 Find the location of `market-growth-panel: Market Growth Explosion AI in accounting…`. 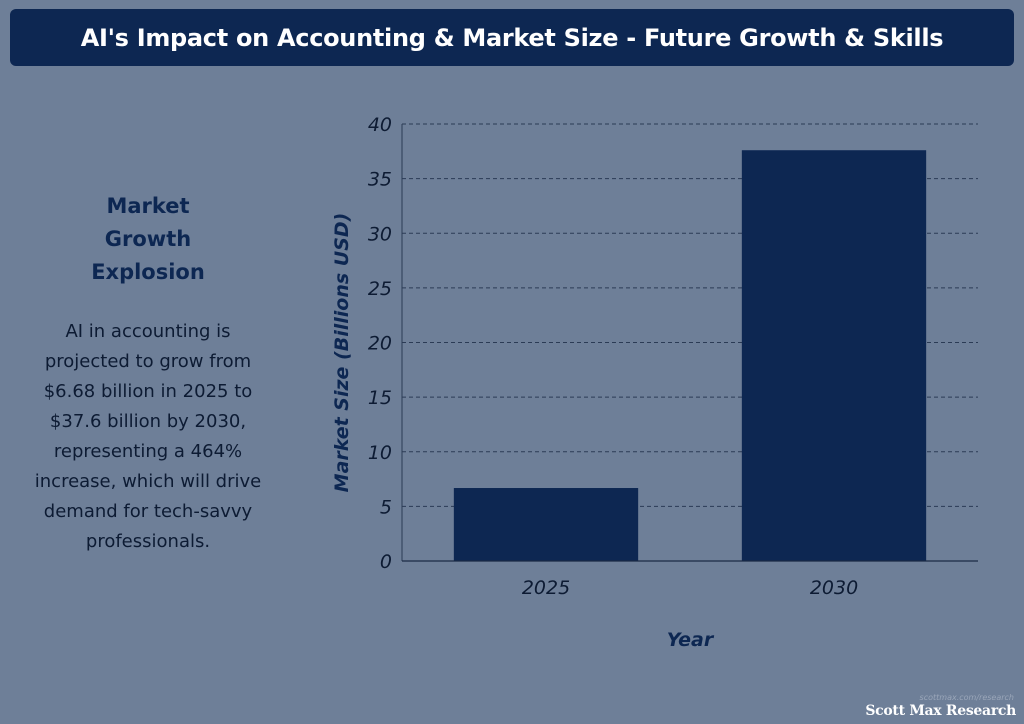

market-growth-panel: Market Growth Explosion AI in accounting… is located at coordinates (148, 373).